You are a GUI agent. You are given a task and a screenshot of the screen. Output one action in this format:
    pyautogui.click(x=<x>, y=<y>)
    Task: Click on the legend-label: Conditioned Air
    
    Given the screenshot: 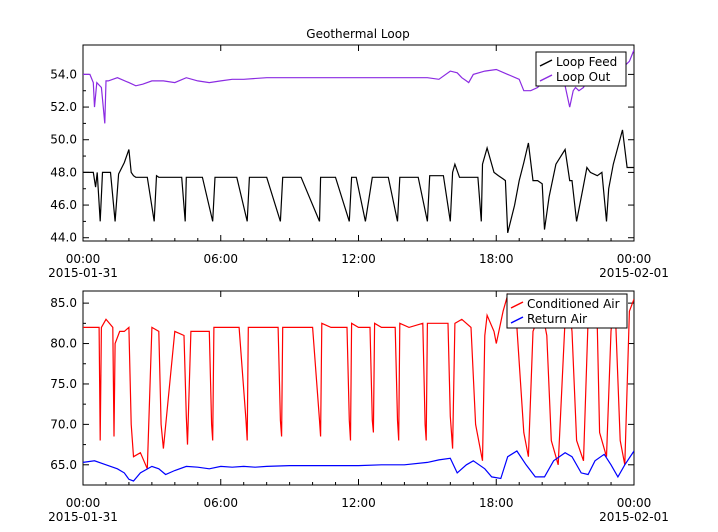 What is the action you would take?
    pyautogui.click(x=573, y=304)
    